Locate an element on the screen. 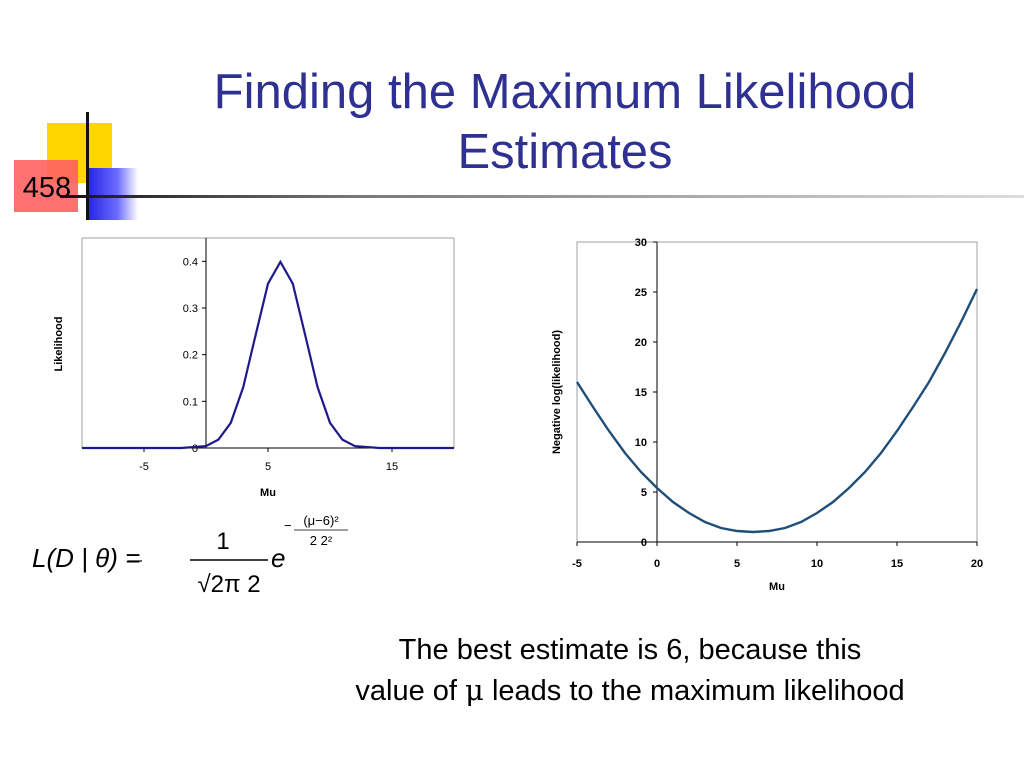  neg-log-likelihood-y-tick-label: 5 is located at coordinates (644, 493).